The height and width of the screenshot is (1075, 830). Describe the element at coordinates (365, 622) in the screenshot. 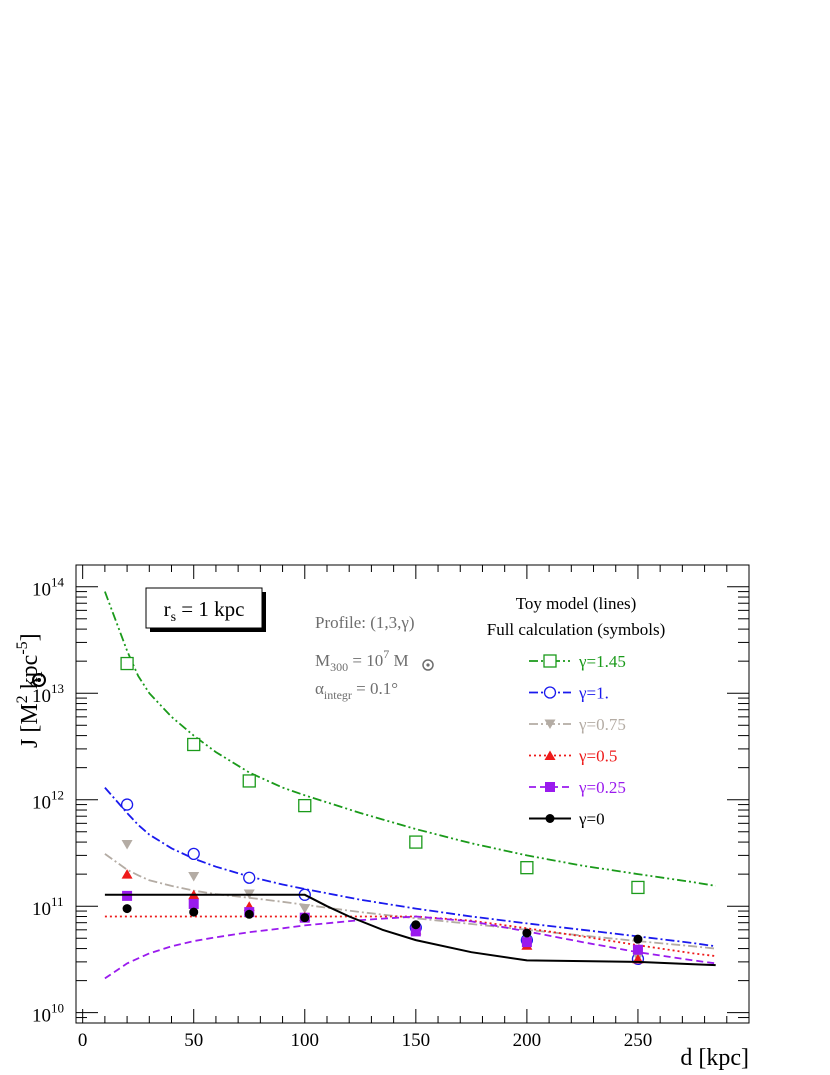

I see `profile-text: Profile: (1,3,γ)` at that location.